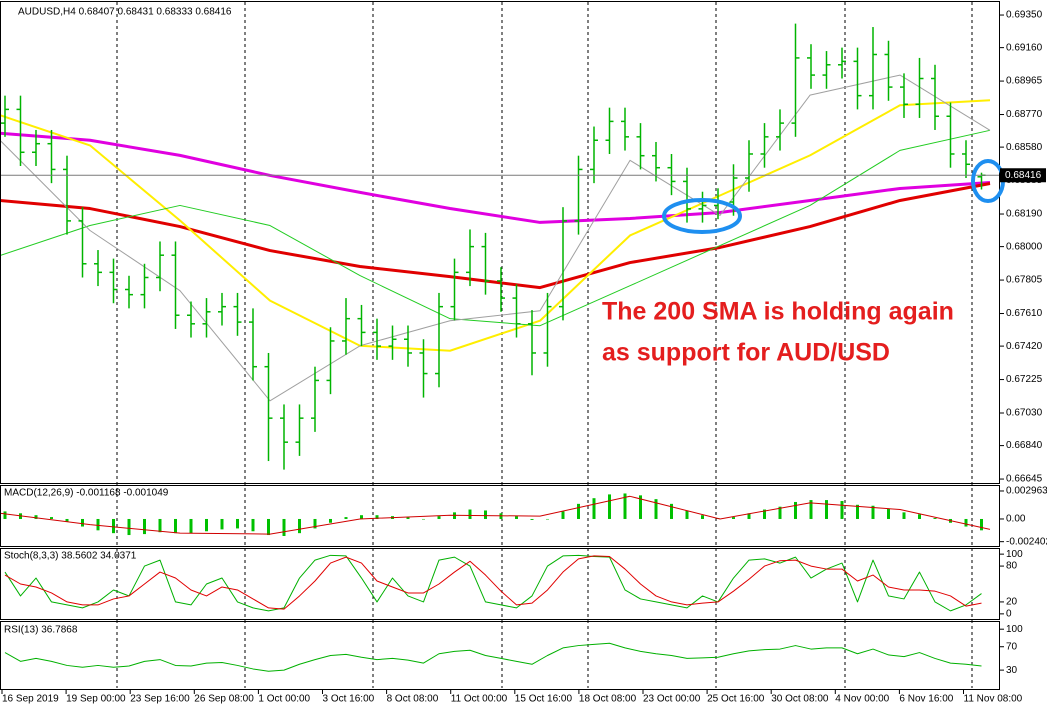 The width and height of the screenshot is (1047, 707). I want to click on x-tick-label: 19 Sep 00:00, so click(96, 699).